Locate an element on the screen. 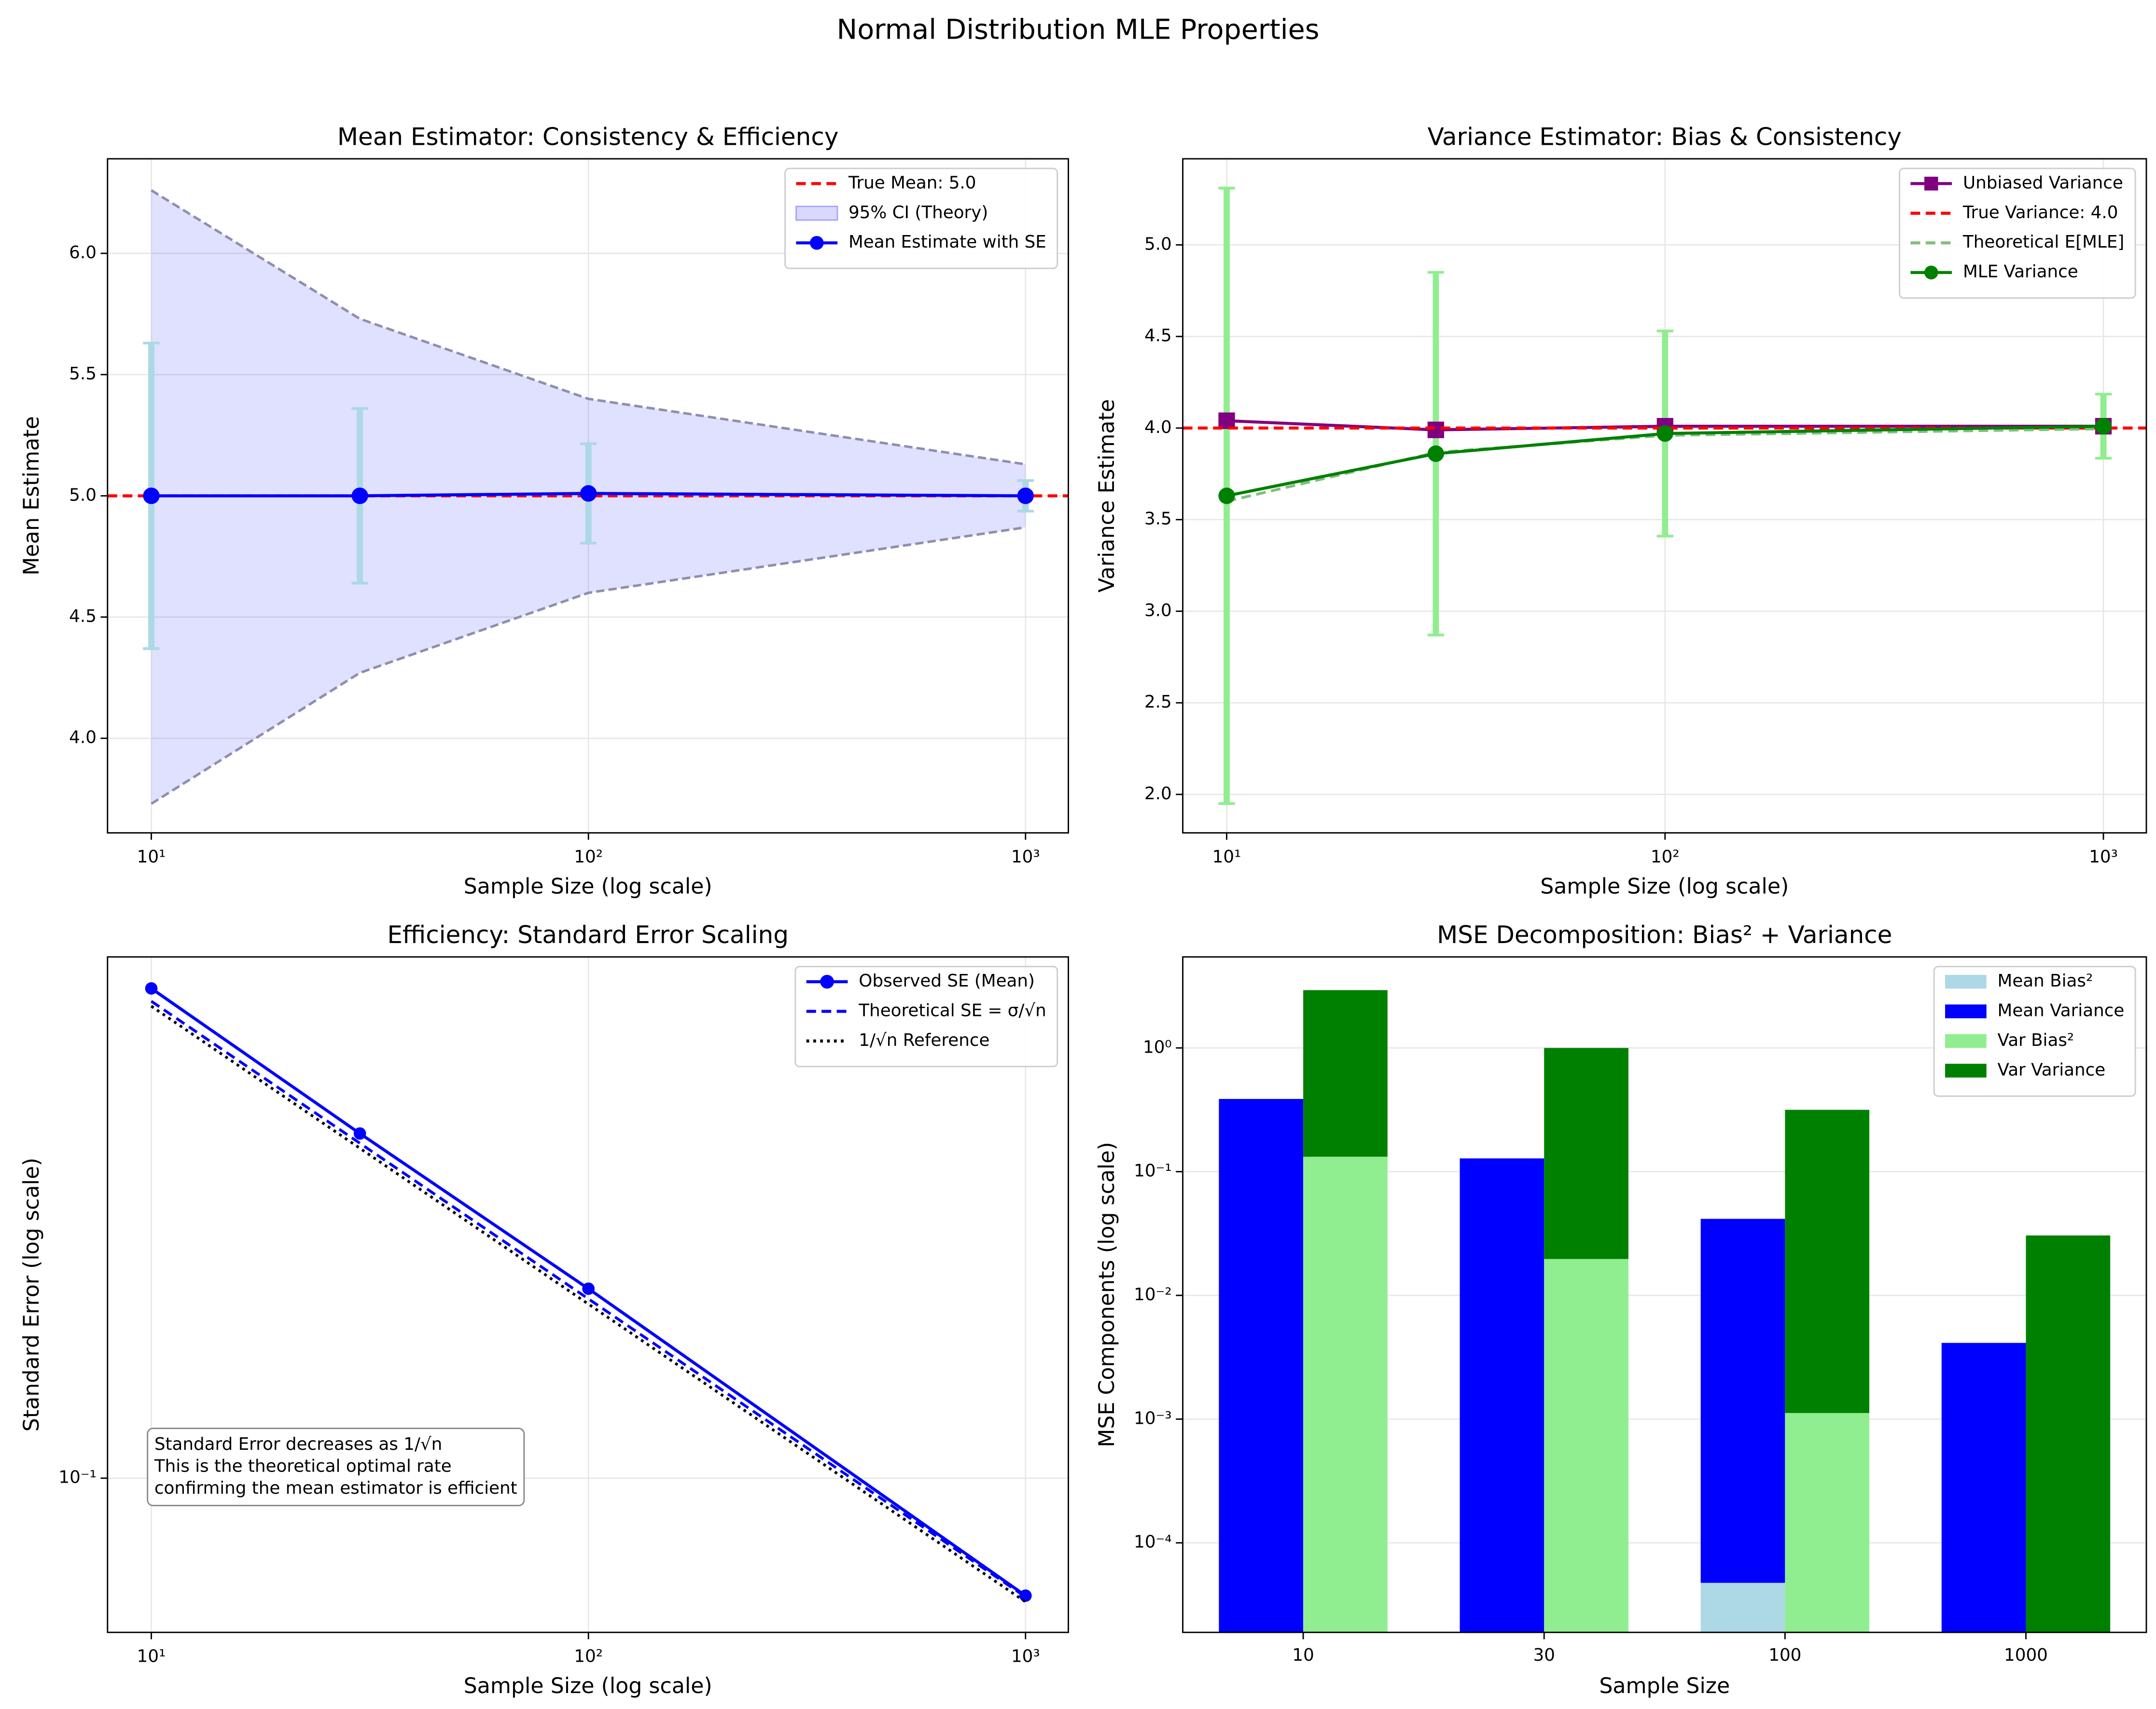 This screenshot has width=2156, height=1709. legend-box is located at coordinates (926, 1017).